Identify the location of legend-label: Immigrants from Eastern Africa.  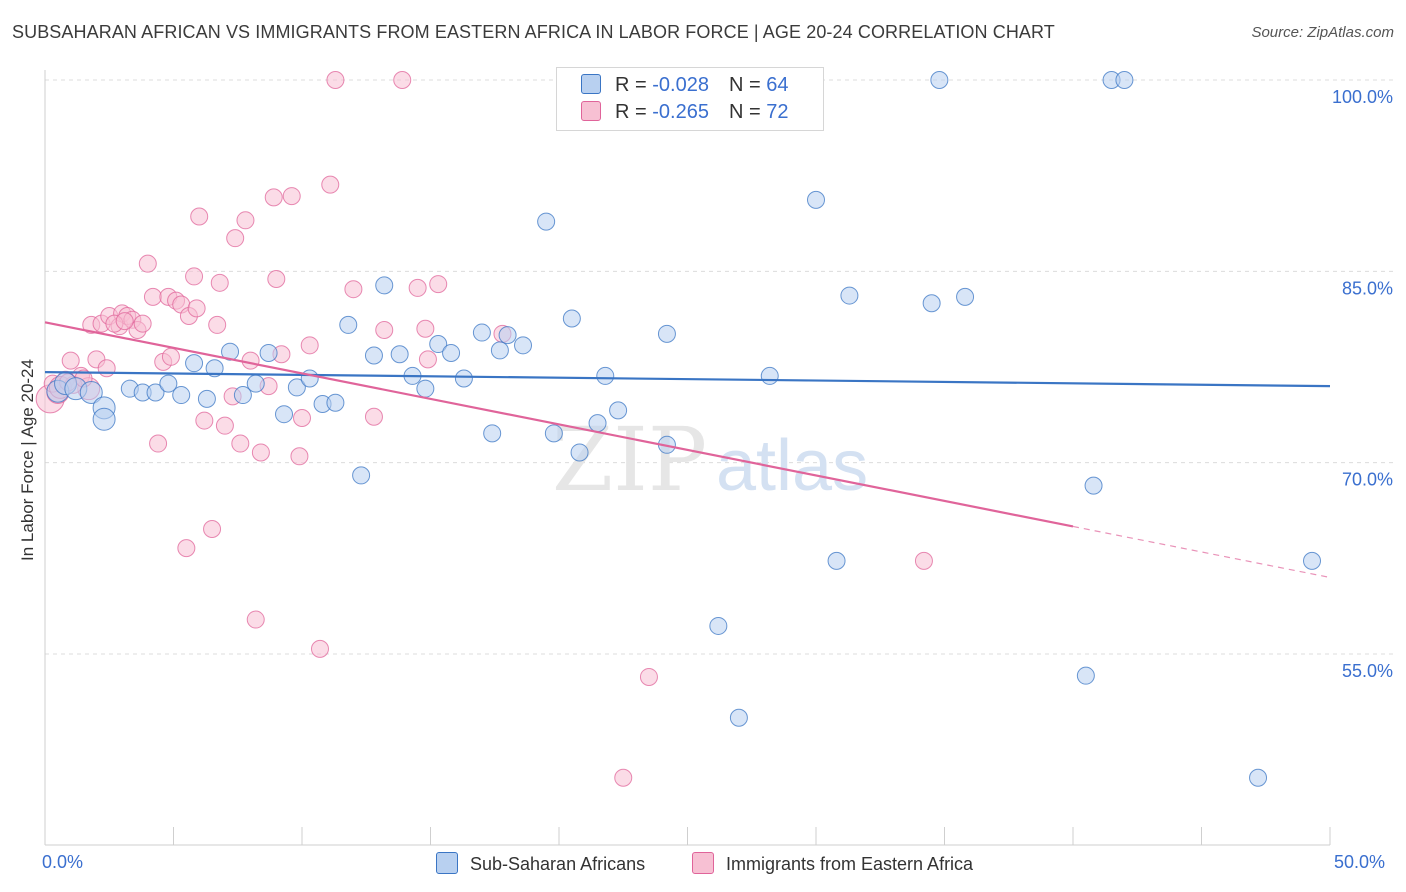
(850, 864).